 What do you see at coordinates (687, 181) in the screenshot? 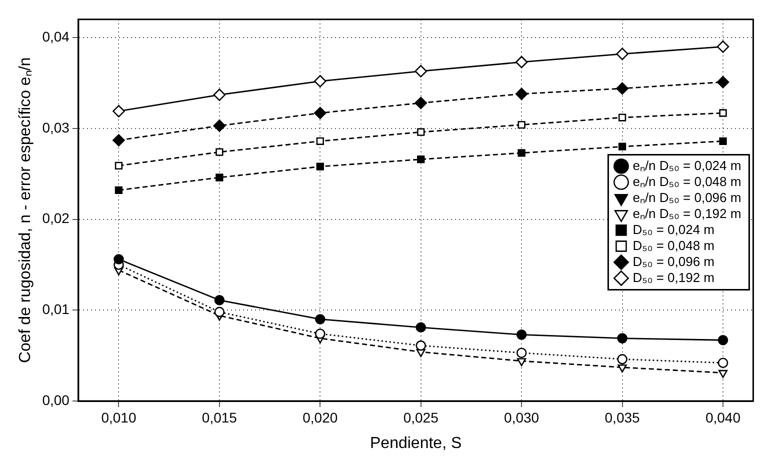
I see `legend-label: eₙ/n D₅₀ = 0,048 m` at bounding box center [687, 181].